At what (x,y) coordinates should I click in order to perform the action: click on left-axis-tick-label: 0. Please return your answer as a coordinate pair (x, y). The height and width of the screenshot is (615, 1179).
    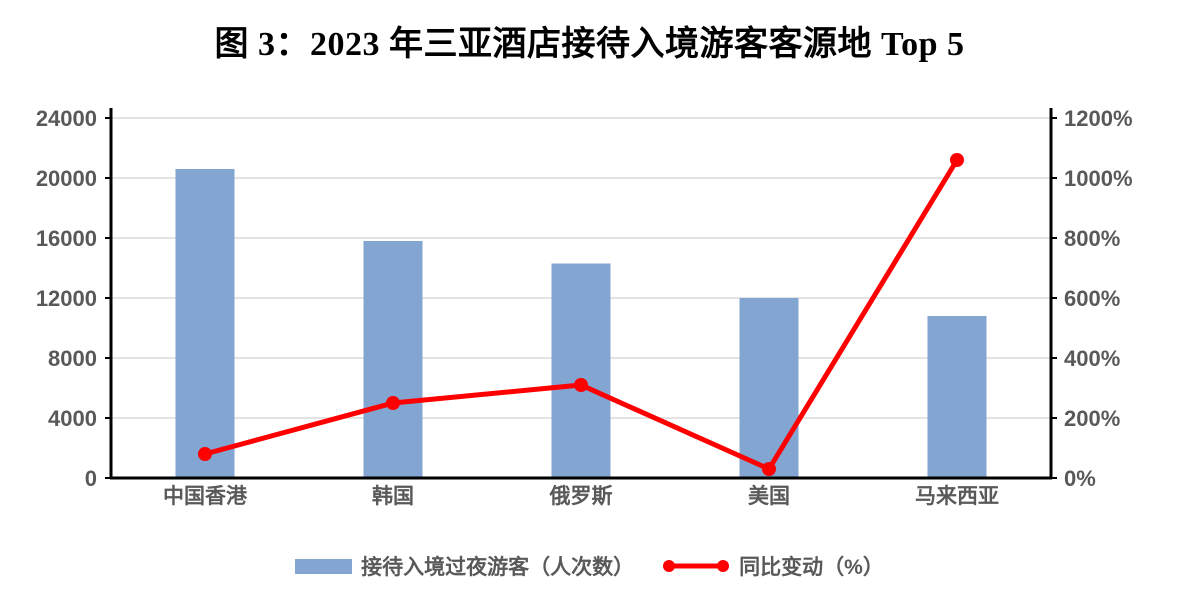
    Looking at the image, I should click on (91, 478).